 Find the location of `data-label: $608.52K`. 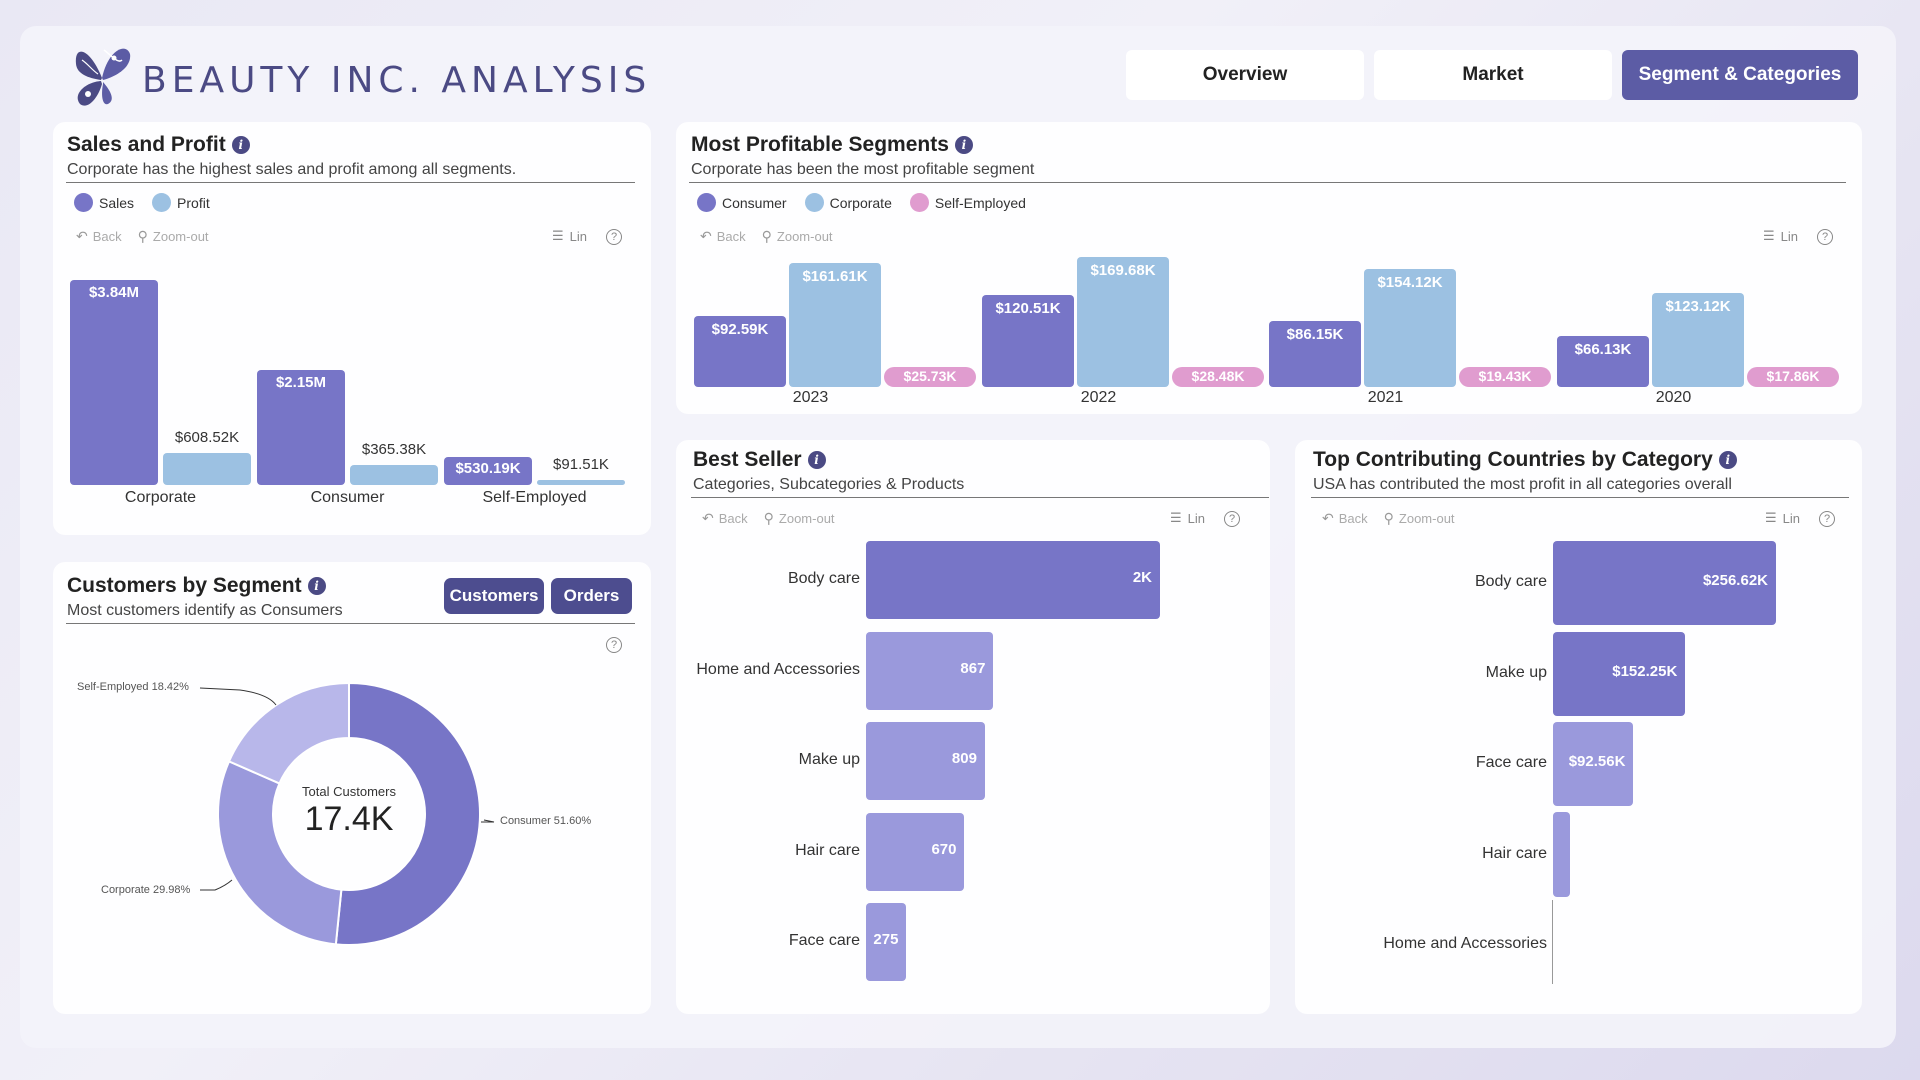

data-label: $608.52K is located at coordinates (207, 437).